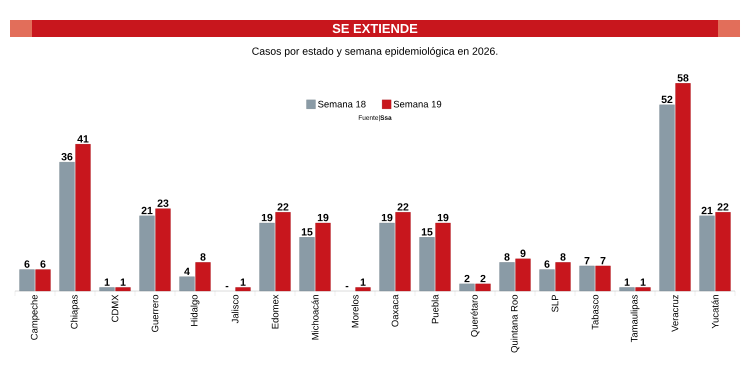  What do you see at coordinates (635, 318) in the screenshot?
I see `x-tick-label: Tamaulipas` at bounding box center [635, 318].